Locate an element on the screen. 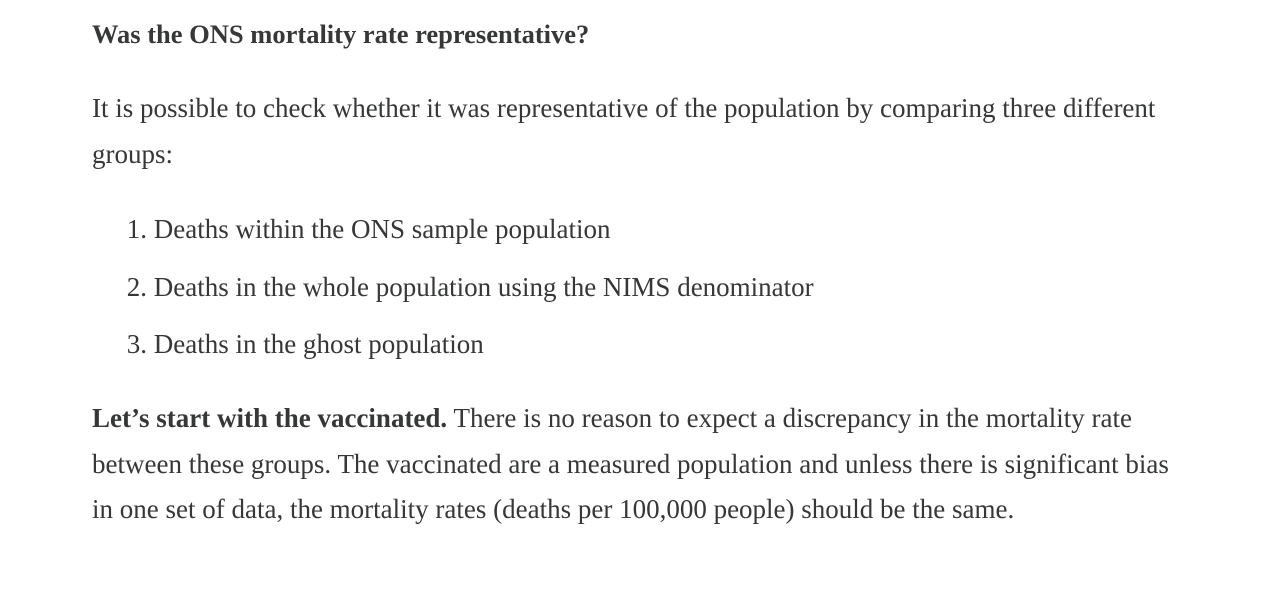 This screenshot has height=606, width=1269. closing-lead-bold: Let’s start with the vaccinated. is located at coordinates (270, 418).